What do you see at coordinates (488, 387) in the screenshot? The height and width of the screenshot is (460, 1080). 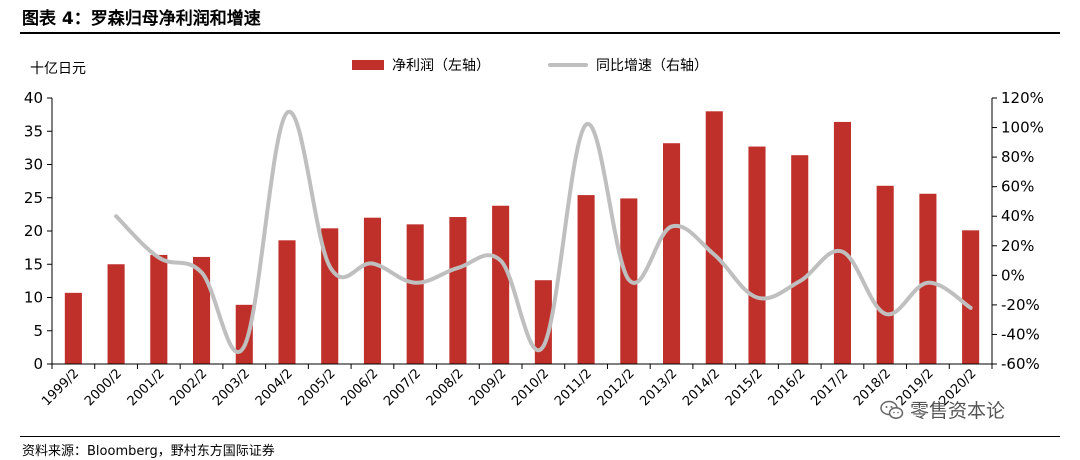 I see `x-tick-label: 2009/2` at bounding box center [488, 387].